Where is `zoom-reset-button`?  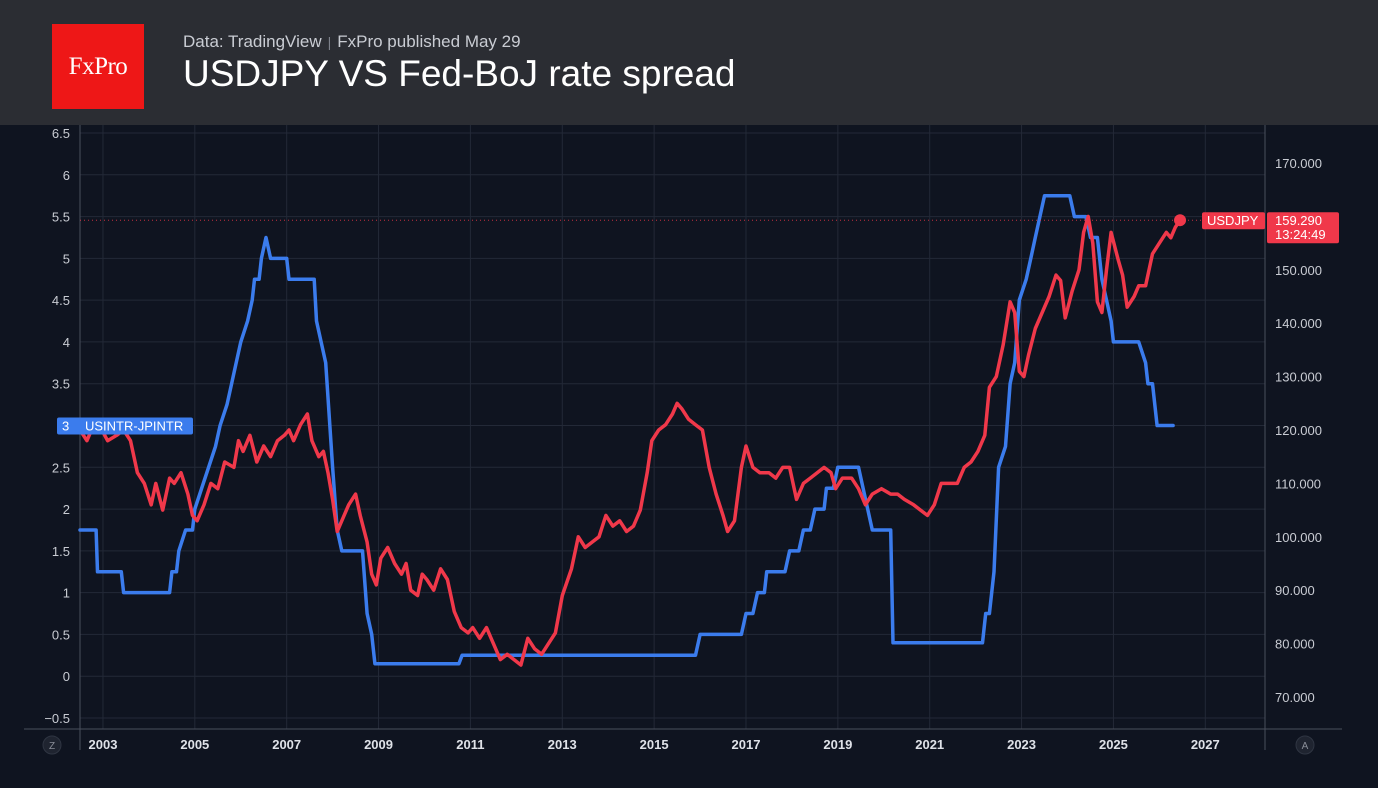
zoom-reset-button is located at coordinates (52, 745).